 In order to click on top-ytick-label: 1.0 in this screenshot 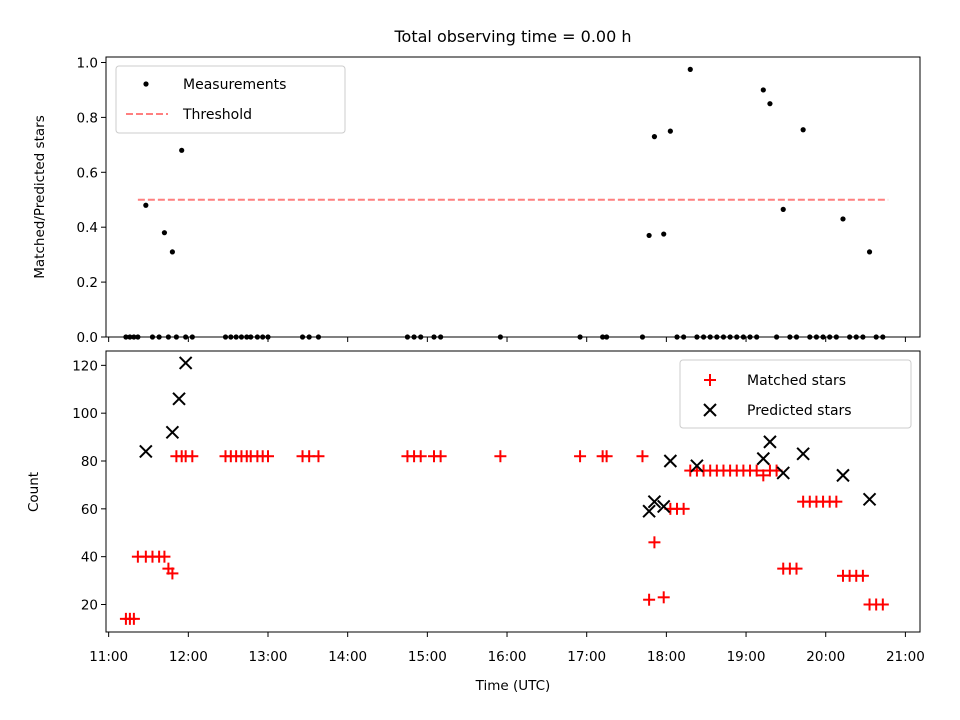, I will do `click(87, 63)`.